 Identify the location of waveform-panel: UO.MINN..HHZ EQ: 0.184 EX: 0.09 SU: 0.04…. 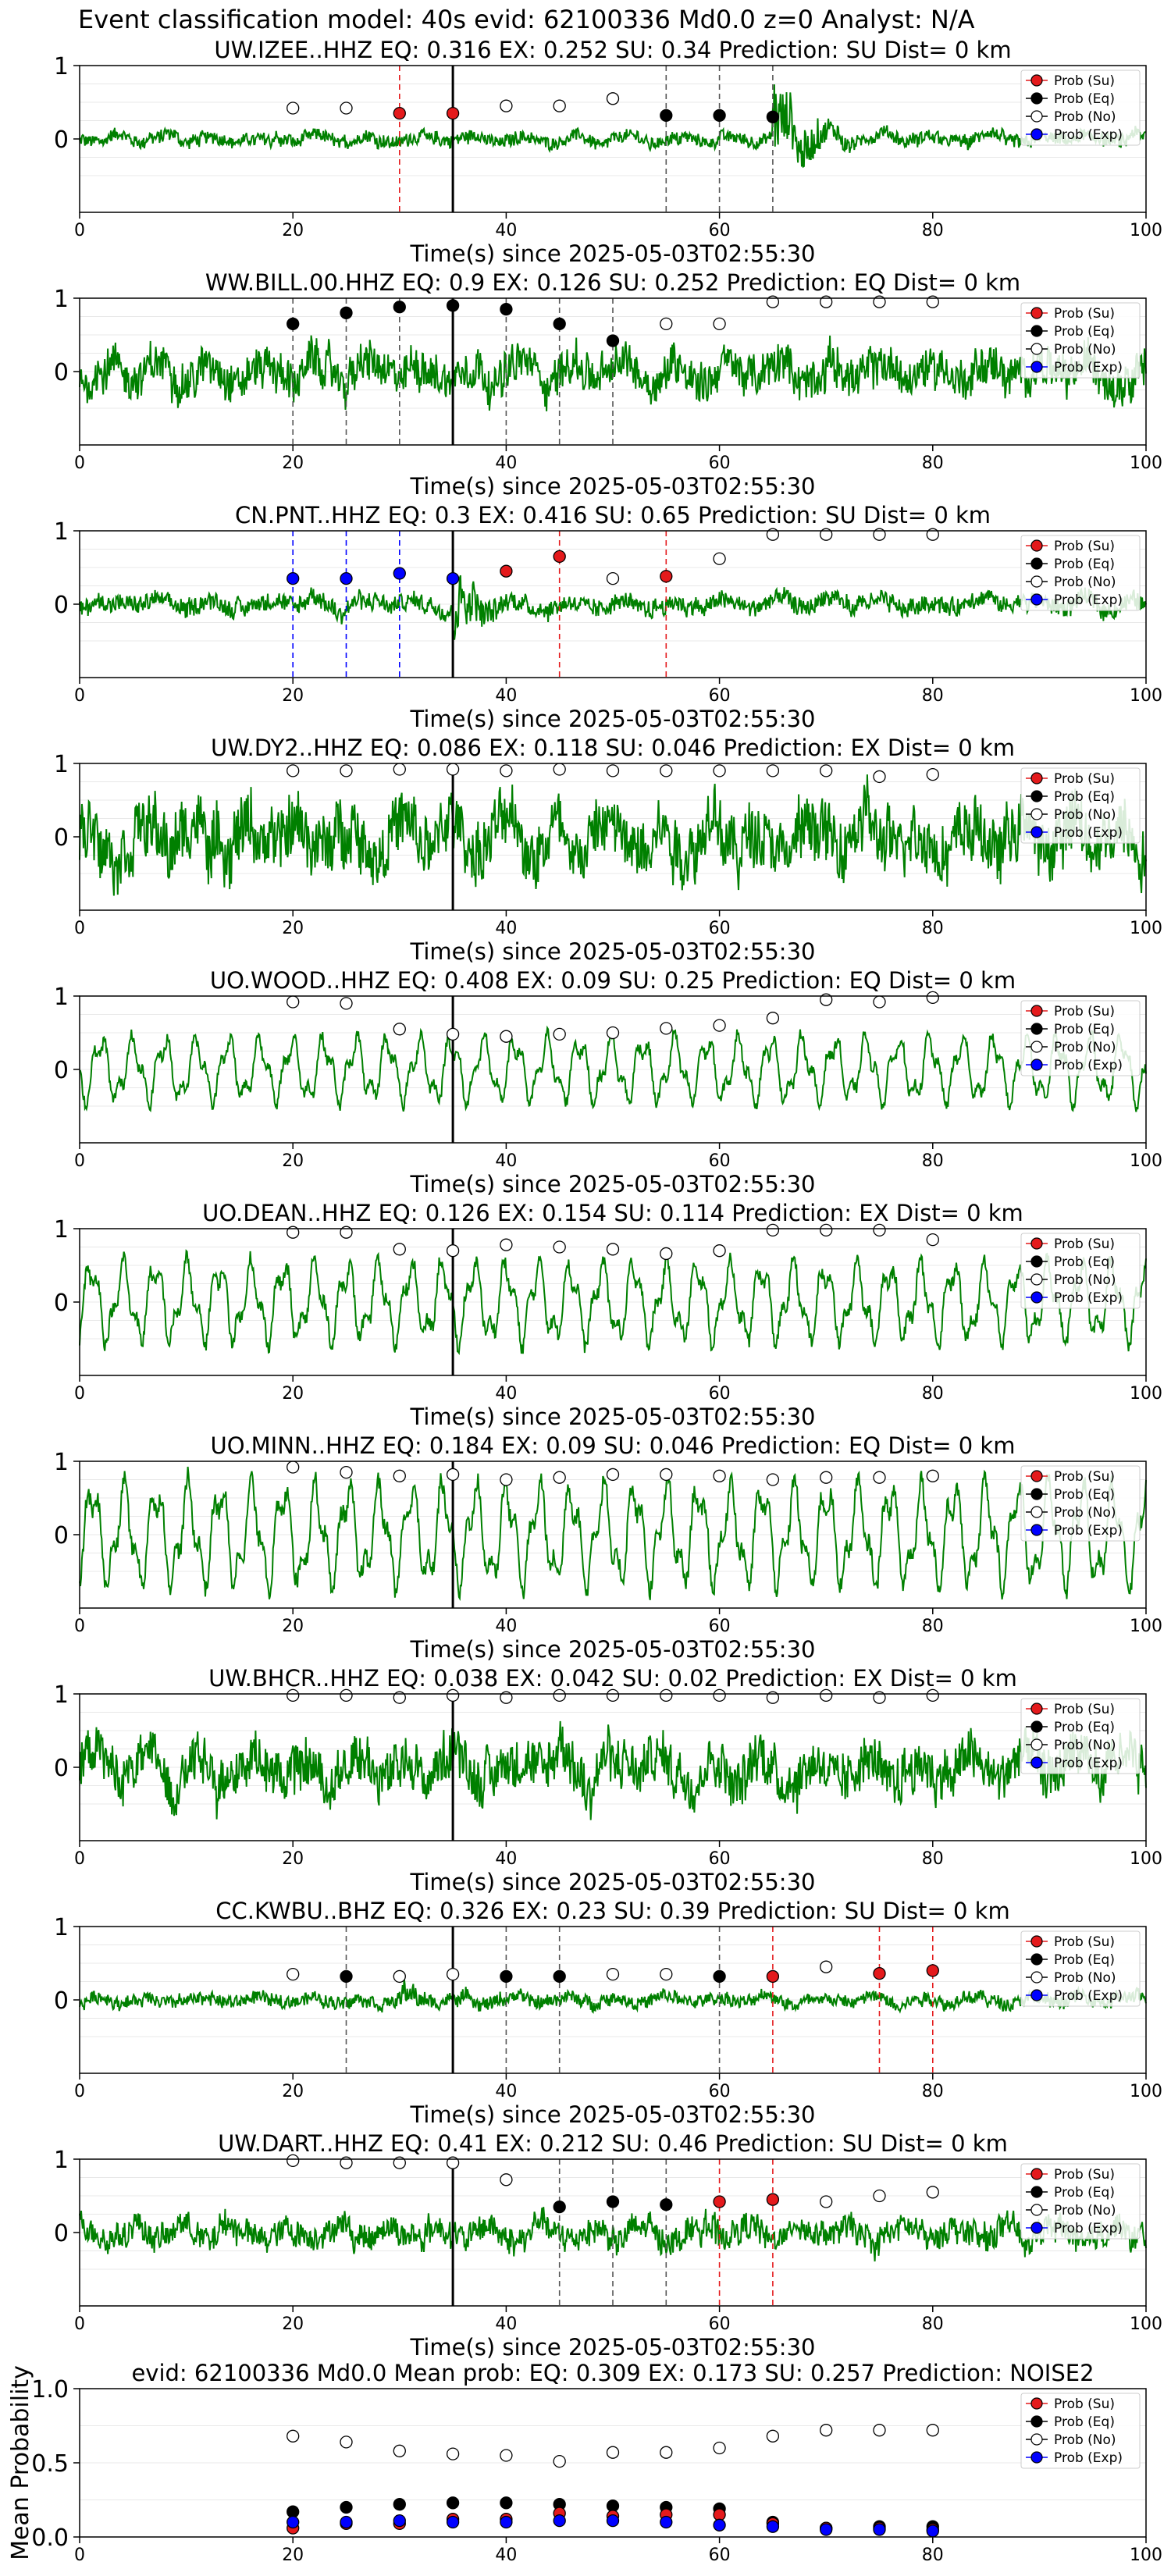
(608, 1547).